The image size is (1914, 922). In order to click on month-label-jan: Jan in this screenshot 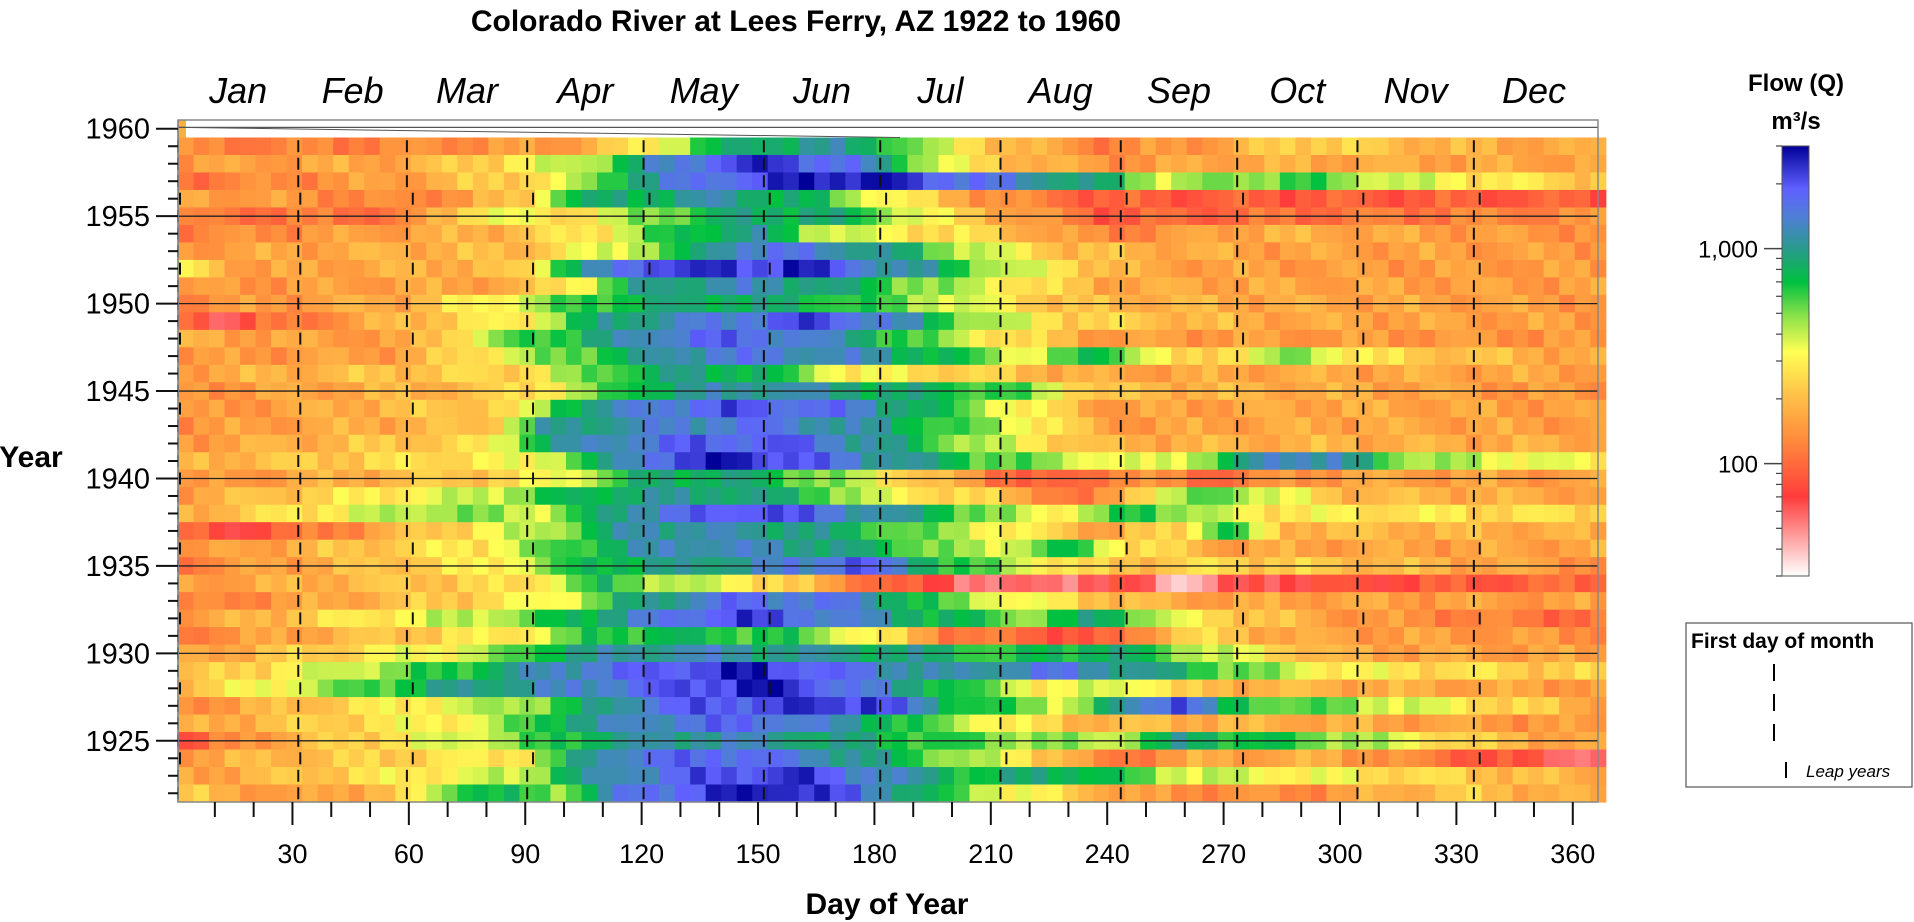, I will do `click(237, 90)`.